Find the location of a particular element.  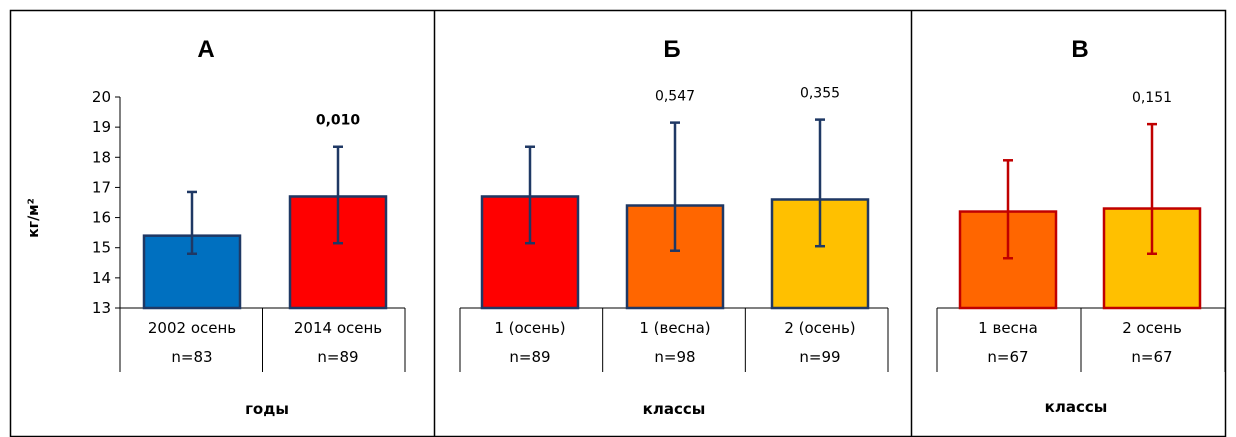

p-value-label: 0,355 is located at coordinates (820, 94).